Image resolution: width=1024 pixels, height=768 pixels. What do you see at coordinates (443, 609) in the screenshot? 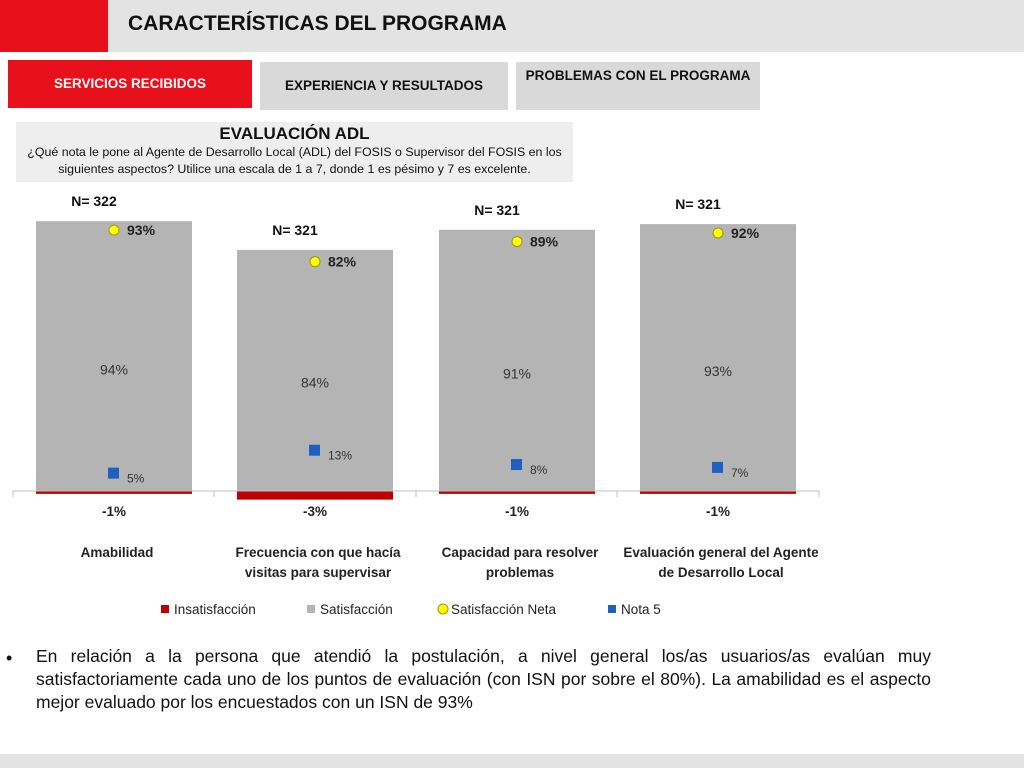
I see `legend-net-satisfaction-marker` at bounding box center [443, 609].